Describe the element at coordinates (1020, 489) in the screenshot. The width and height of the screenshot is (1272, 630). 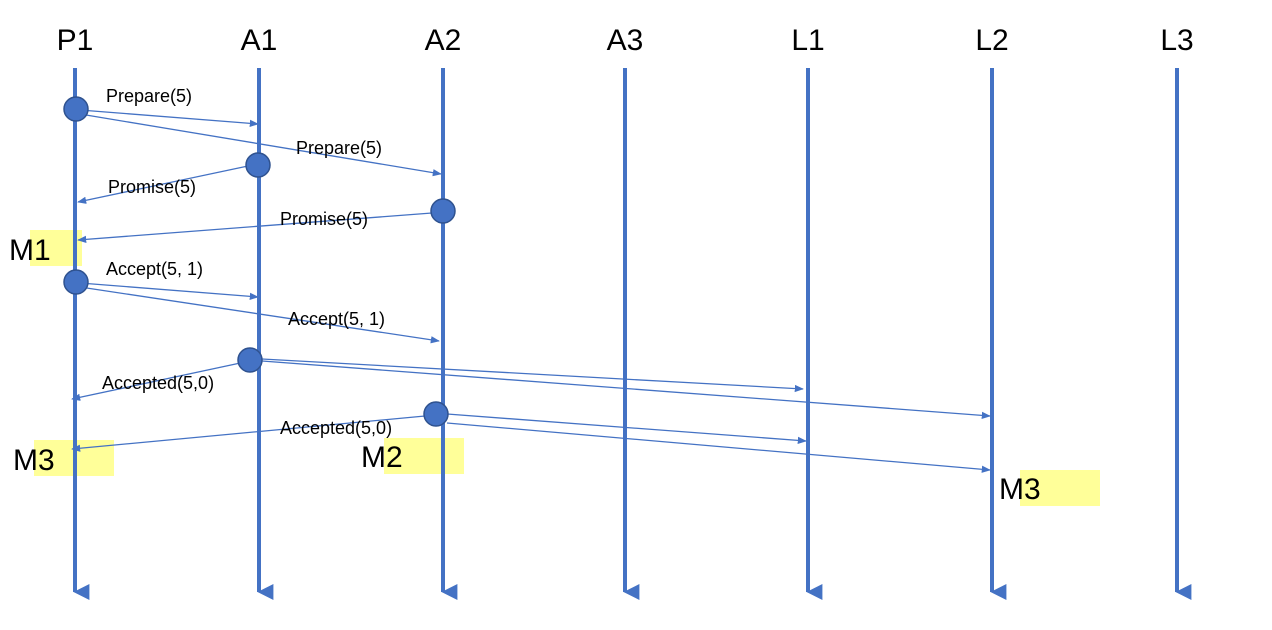
I see `marker-label-m3-l2: M3` at that location.